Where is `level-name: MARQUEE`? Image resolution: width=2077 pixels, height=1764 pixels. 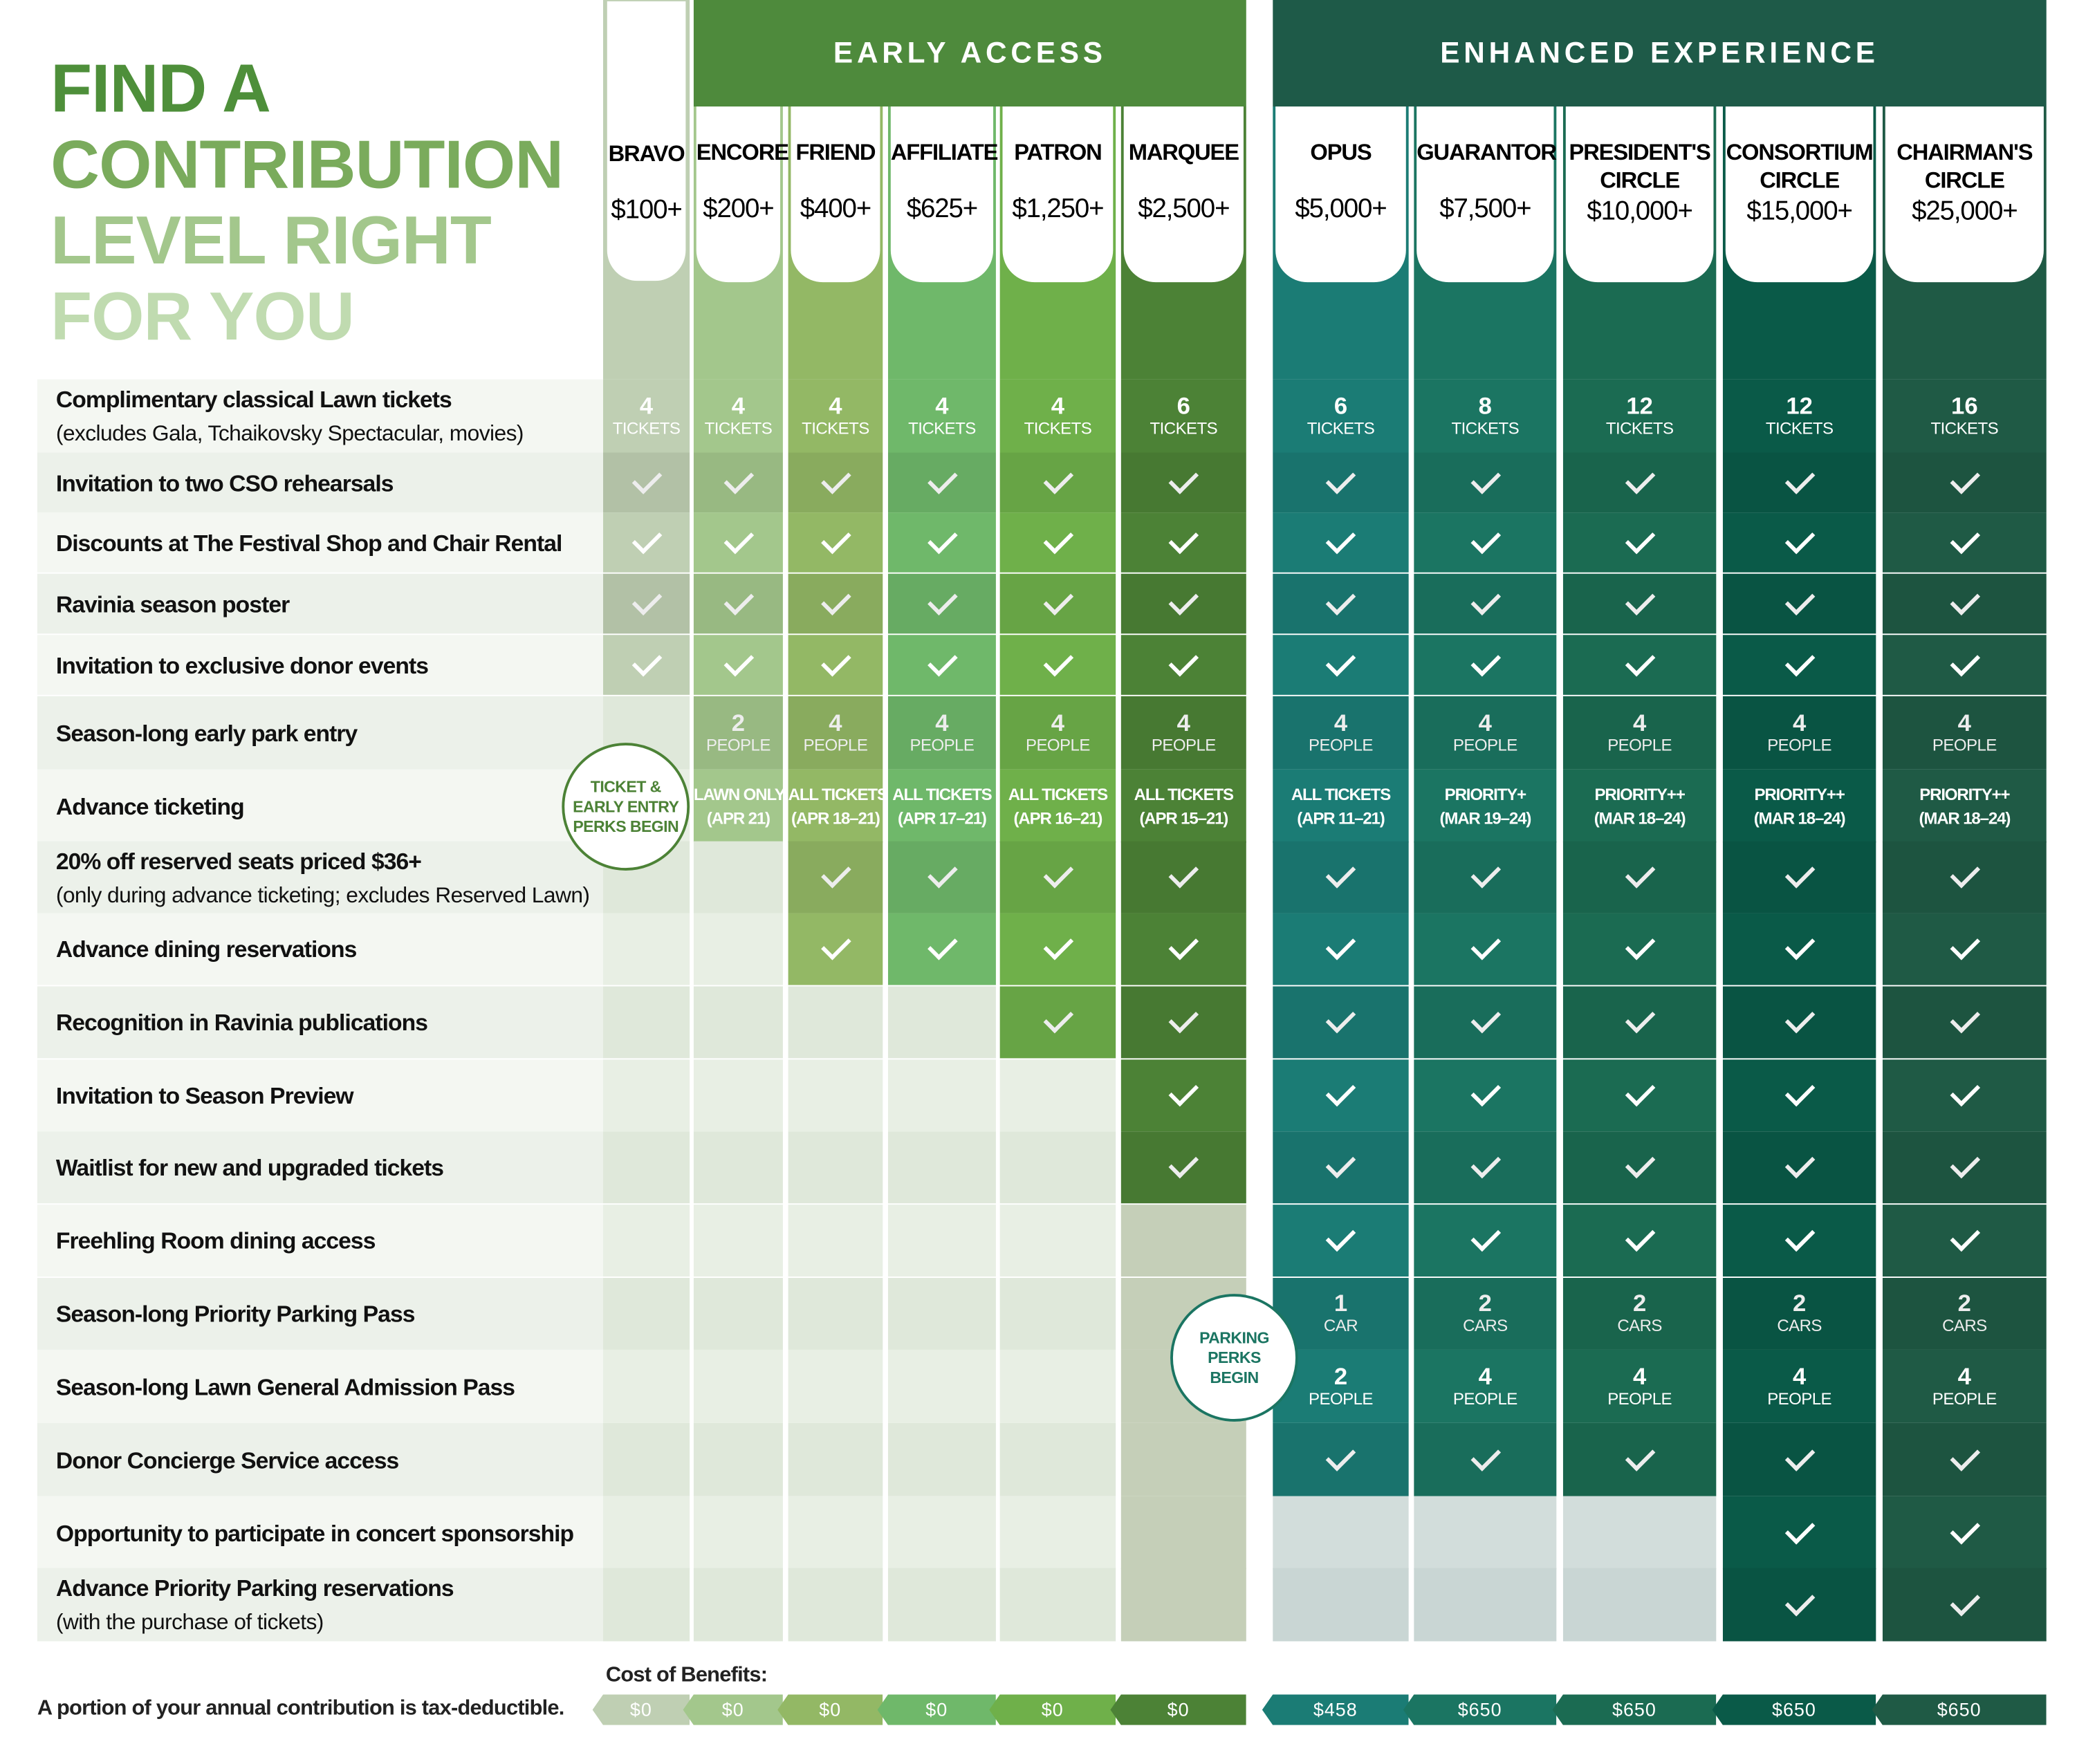 level-name: MARQUEE is located at coordinates (1183, 152).